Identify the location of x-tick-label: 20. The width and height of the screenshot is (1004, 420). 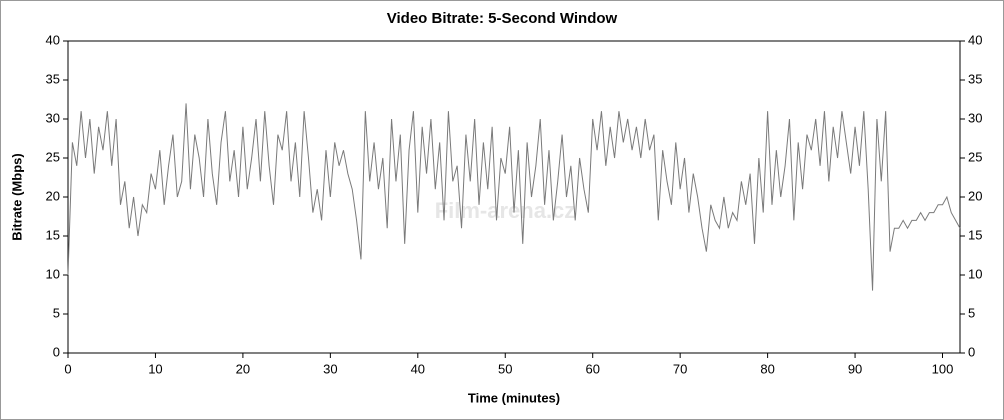
(243, 368).